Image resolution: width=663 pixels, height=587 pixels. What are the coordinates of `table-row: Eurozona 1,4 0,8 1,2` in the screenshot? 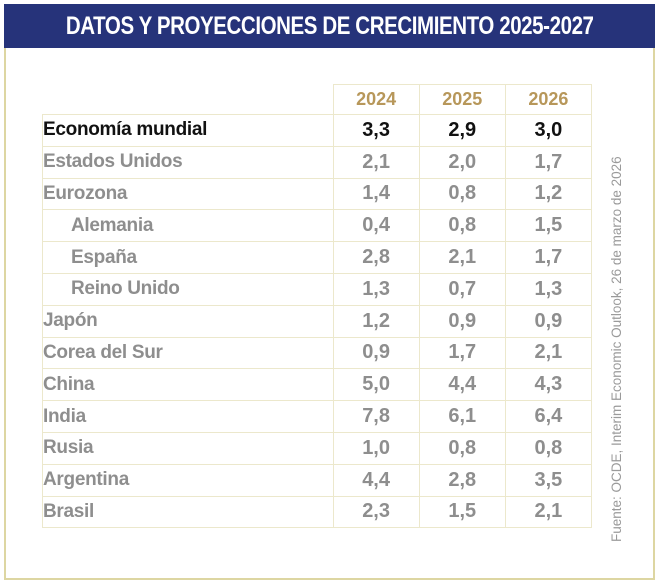 It's located at (317, 194).